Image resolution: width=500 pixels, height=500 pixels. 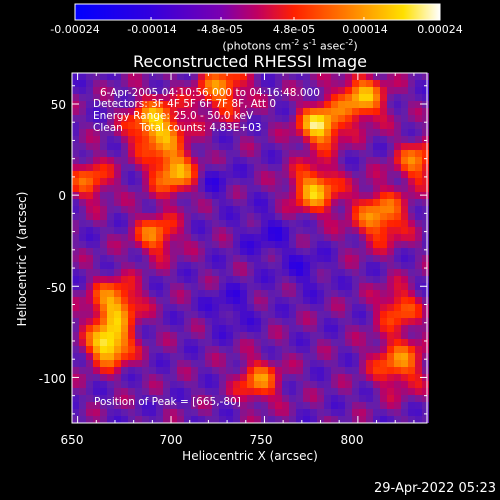 I want to click on annotation-method: Clean Total counts: 4.83E+03, so click(x=177, y=128).